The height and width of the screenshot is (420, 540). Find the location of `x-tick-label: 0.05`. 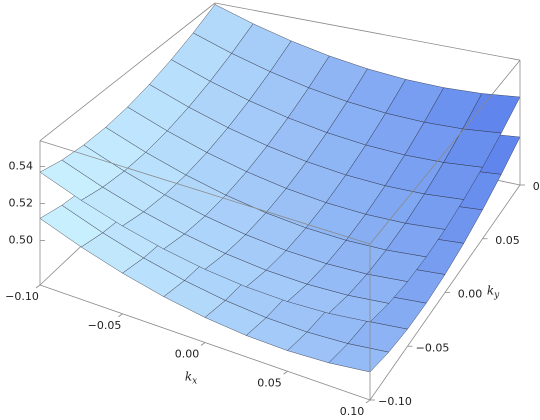

x-tick-label: 0.05 is located at coordinates (269, 382).